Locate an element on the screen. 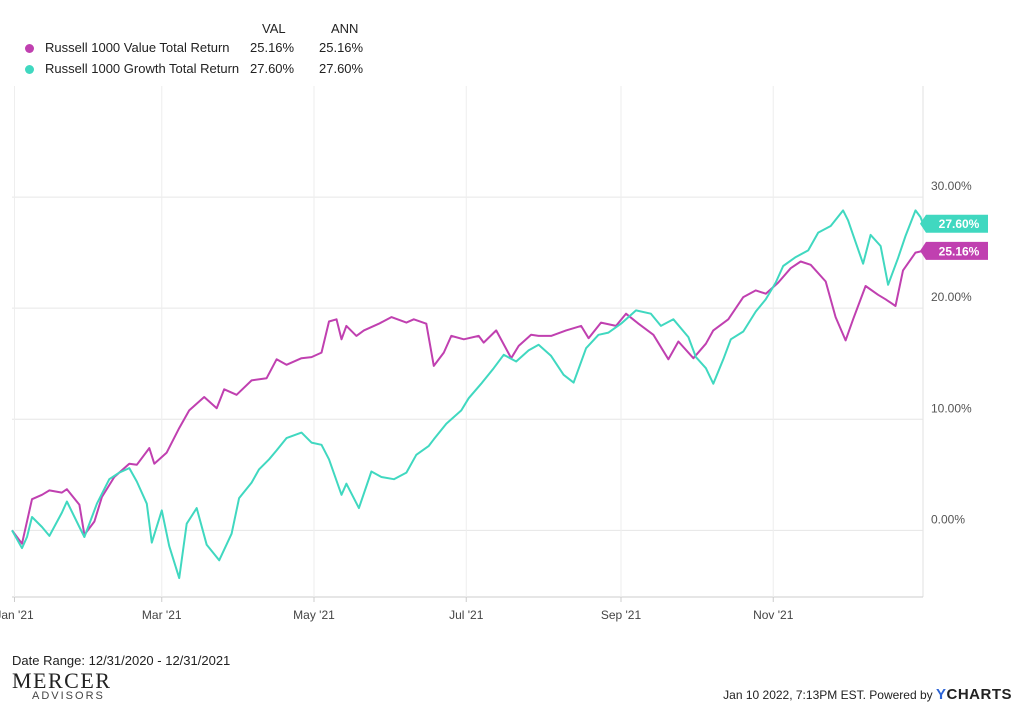 The width and height of the screenshot is (1024, 708). end-label-text: 25.16% is located at coordinates (959, 251).